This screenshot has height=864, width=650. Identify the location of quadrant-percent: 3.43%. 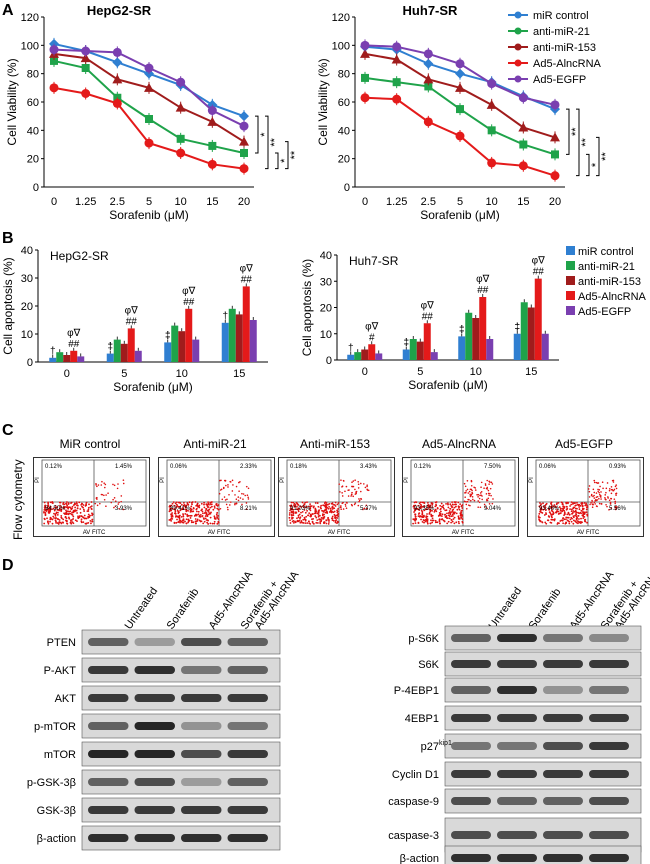
(369, 467).